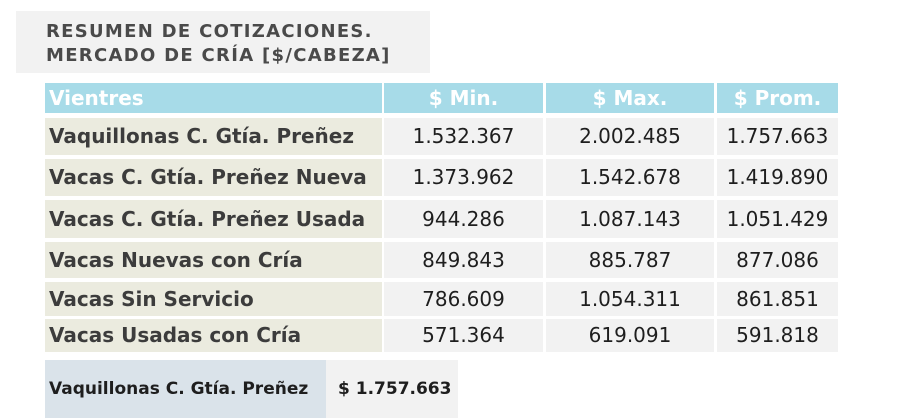 This screenshot has height=419, width=916. I want to click on cell-prom: 877.086, so click(777, 260).